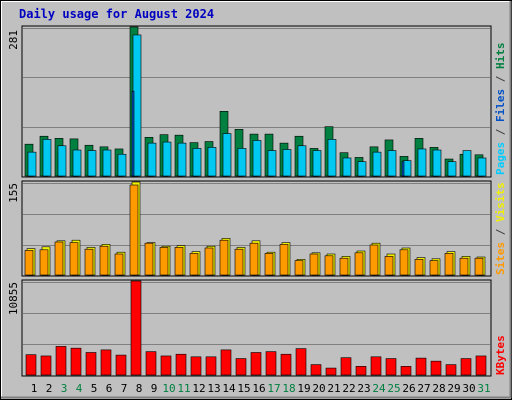 The image size is (512, 400). What do you see at coordinates (116, 14) in the screenshot?
I see `chart-title: Daily usage for August 2024` at bounding box center [116, 14].